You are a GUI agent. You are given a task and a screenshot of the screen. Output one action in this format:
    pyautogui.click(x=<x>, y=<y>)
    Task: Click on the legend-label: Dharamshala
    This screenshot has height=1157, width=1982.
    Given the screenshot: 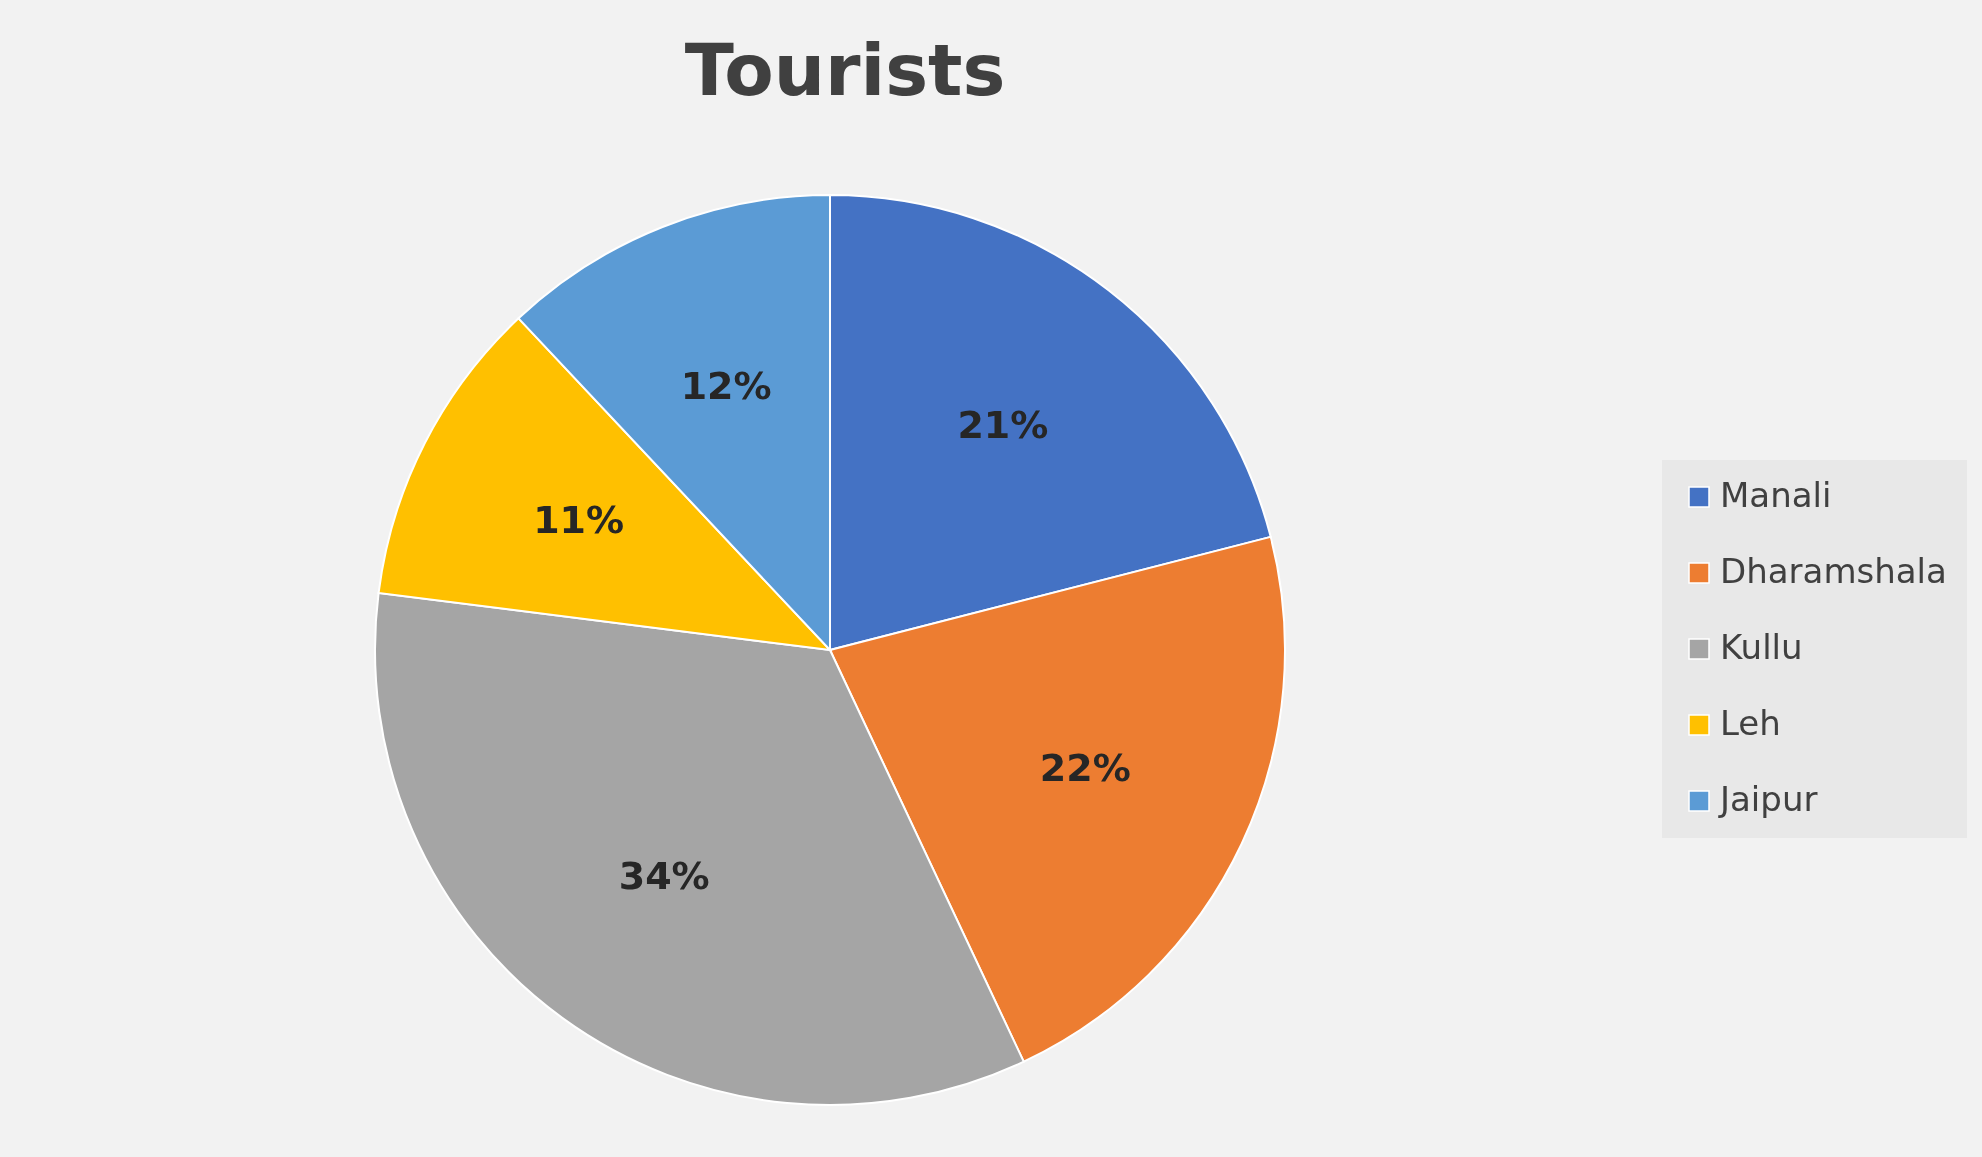 What is the action you would take?
    pyautogui.click(x=1833, y=571)
    